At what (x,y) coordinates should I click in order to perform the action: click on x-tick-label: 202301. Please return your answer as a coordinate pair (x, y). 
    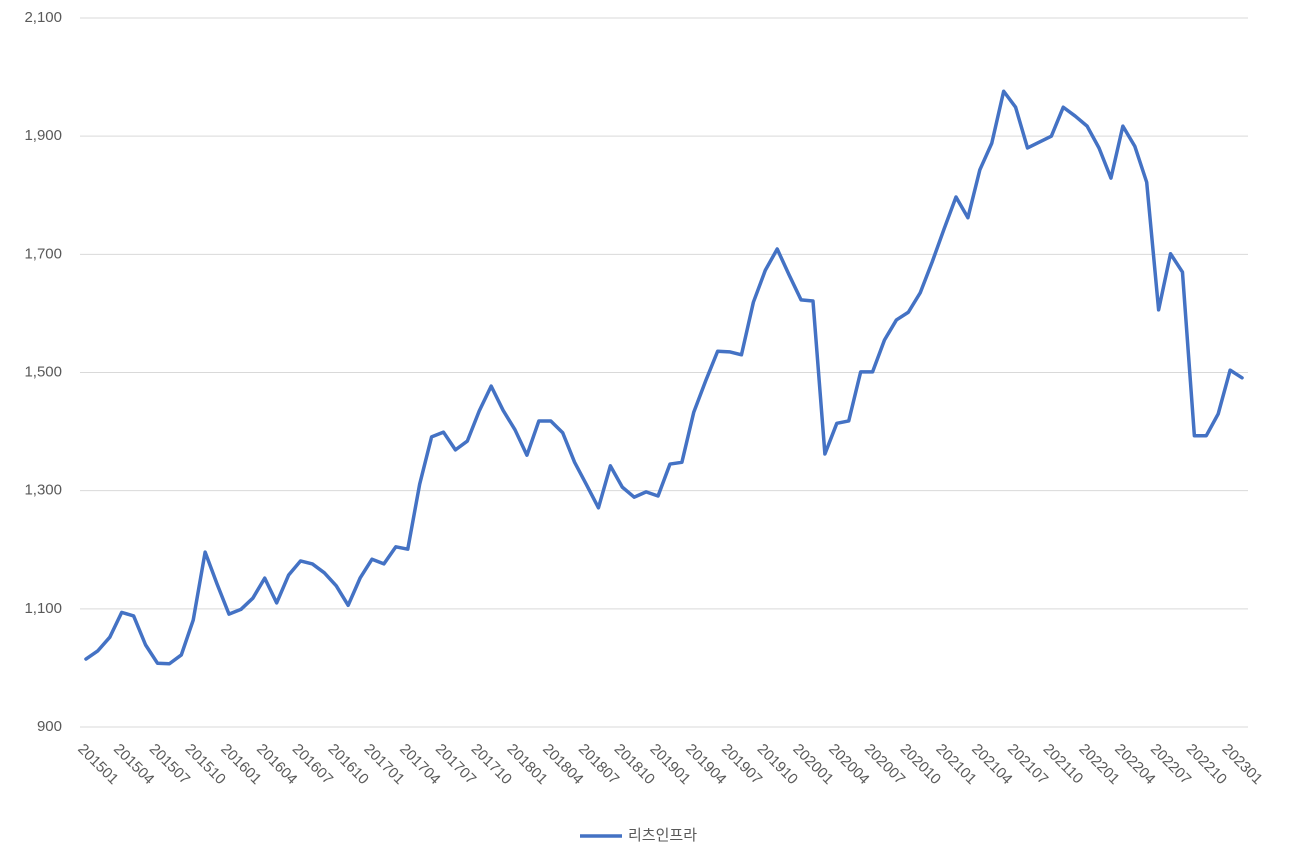
    Looking at the image, I should click on (1241, 764).